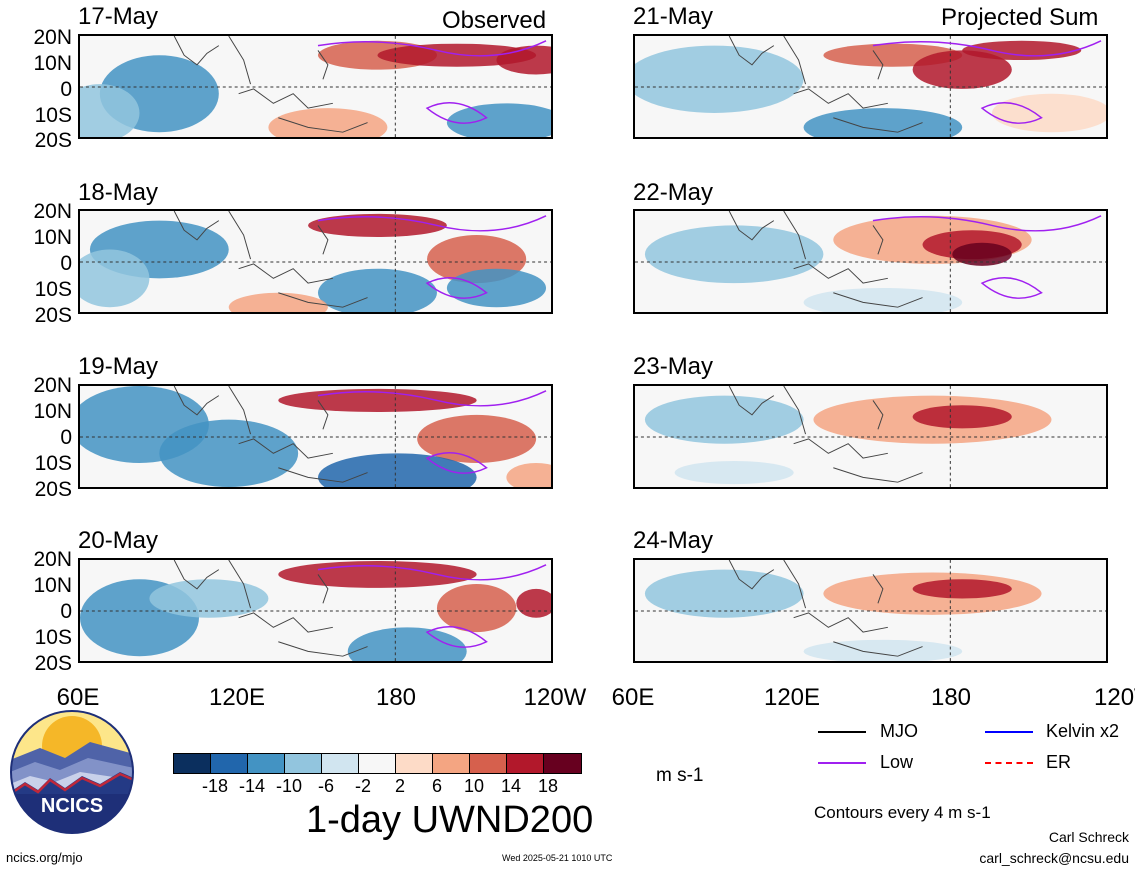  Describe the element at coordinates (902, 812) in the screenshot. I see `contour-note: Contours every 4 m s-1` at that location.